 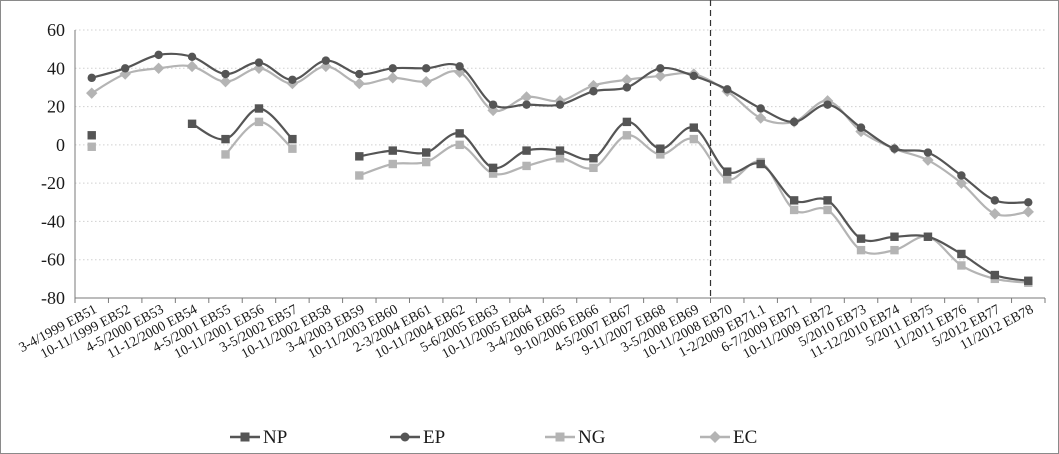 What do you see at coordinates (53, 183) in the screenshot?
I see `y-tick-label: -20` at bounding box center [53, 183].